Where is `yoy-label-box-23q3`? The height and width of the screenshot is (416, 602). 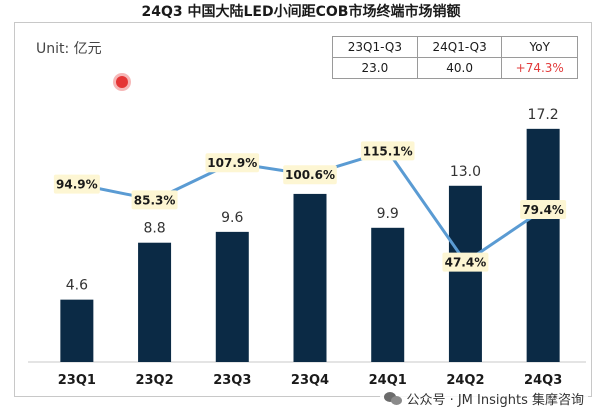 yoy-label-box-23q3 is located at coordinates (232, 163).